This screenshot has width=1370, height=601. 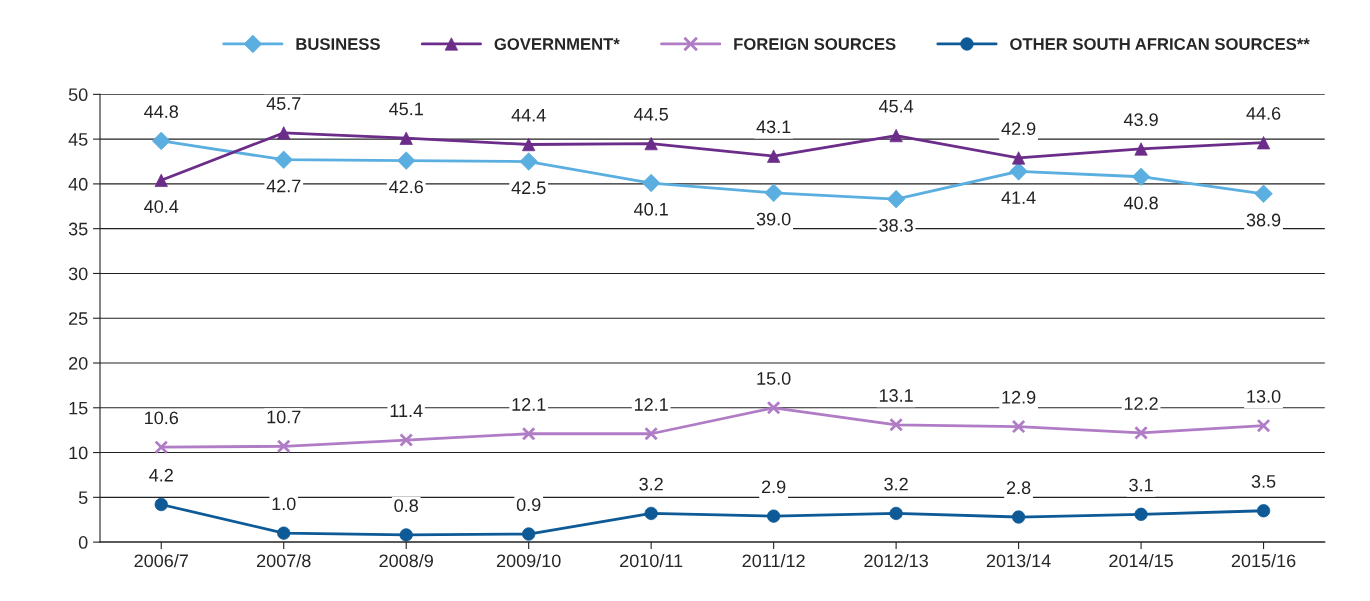 I want to click on data-label: 2.9, so click(x=774, y=487).